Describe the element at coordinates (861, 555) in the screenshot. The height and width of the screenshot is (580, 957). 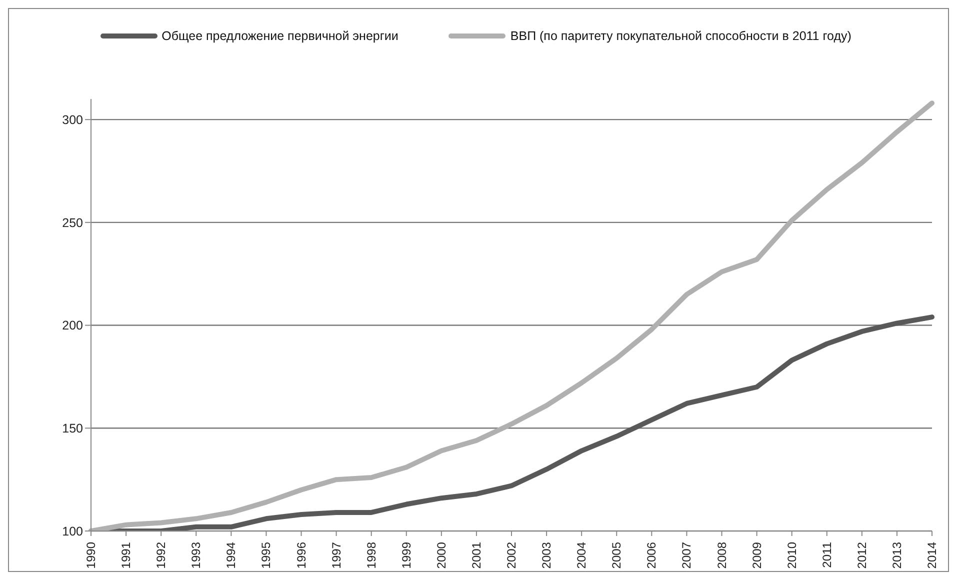
I see `x-tick-label: 2012` at that location.